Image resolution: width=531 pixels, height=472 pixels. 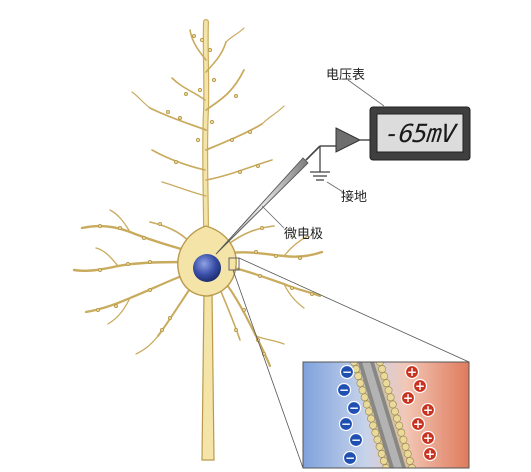 What do you see at coordinates (320, 163) in the screenshot?
I see `ground-symbol` at bounding box center [320, 163].